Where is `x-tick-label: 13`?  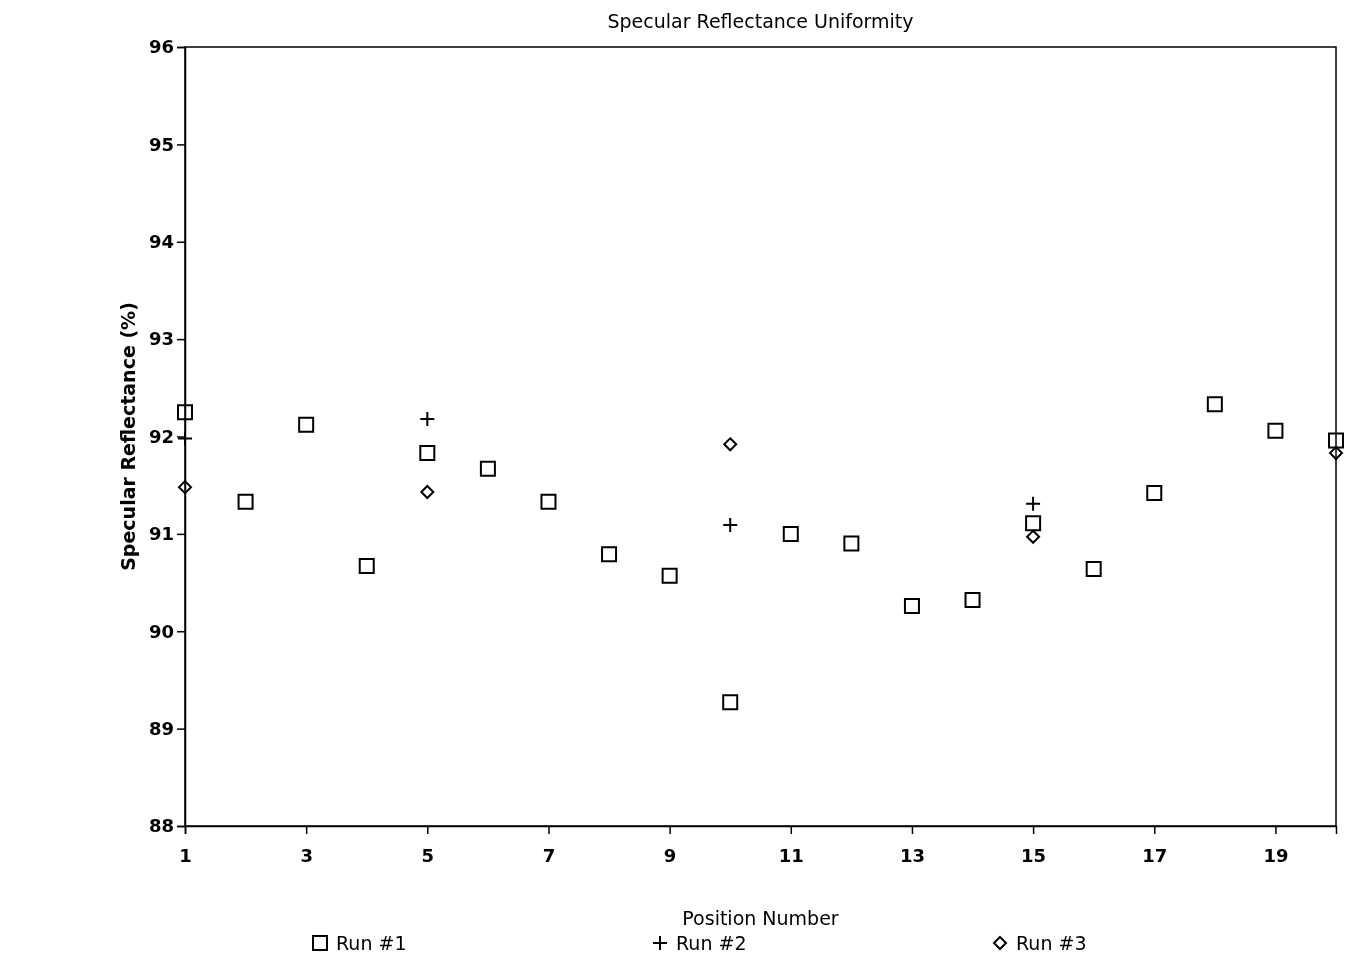 x-tick-label: 13 is located at coordinates (912, 856).